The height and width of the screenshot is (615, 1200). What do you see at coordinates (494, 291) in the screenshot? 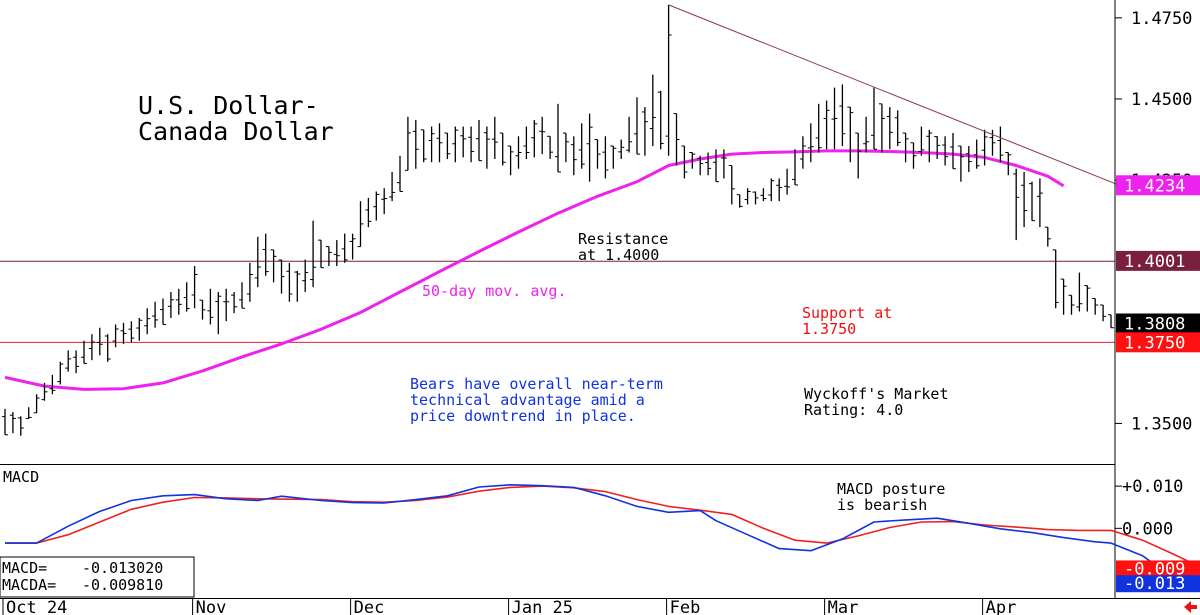
I see `moving-average-label: 50-day mov. avg.` at bounding box center [494, 291].